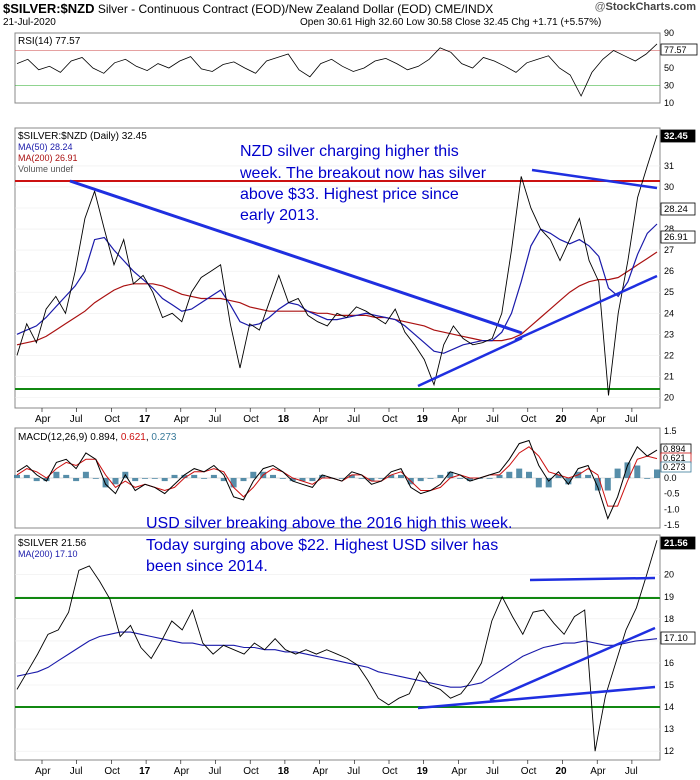 This screenshot has height=780, width=700. Describe the element at coordinates (674, 449) in the screenshot. I see `macd-value-badge-text: 0.894` at that location.